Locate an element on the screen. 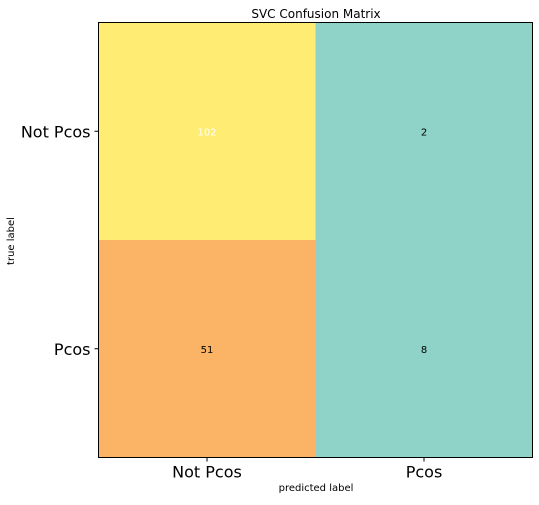 The width and height of the screenshot is (539, 505). cell-value-label-r1-c0: 51 is located at coordinates (207, 350).